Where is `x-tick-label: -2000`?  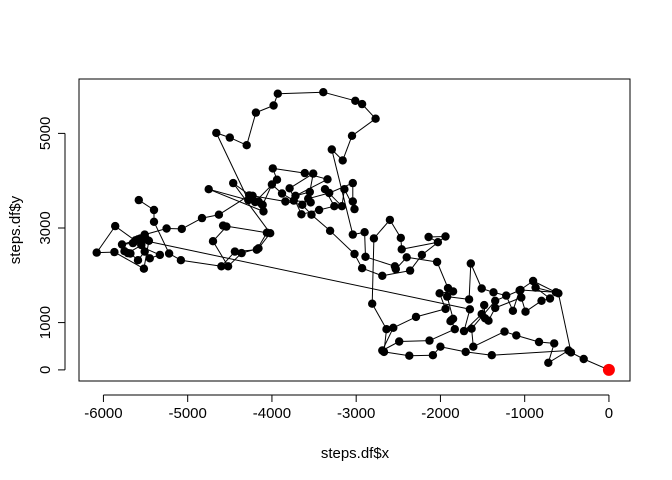 x-tick-label: -2000 is located at coordinates (440, 413).